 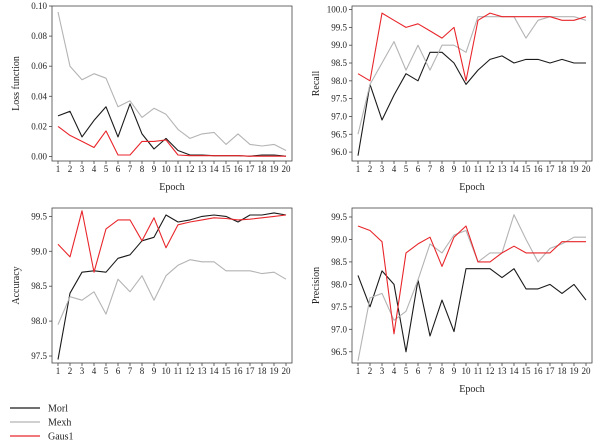 I want to click on y-axis-label: Loss function, so click(x=16, y=83).